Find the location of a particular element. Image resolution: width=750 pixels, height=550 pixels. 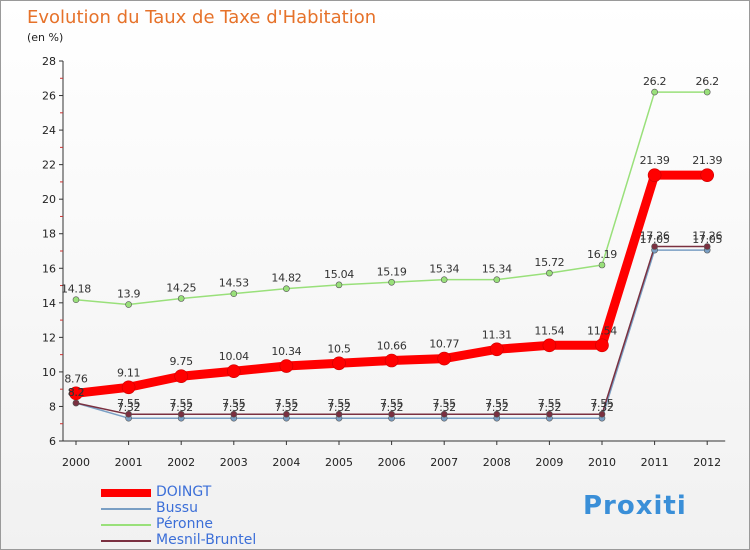

data-label-p-ronne: 15.34 is located at coordinates (444, 269).